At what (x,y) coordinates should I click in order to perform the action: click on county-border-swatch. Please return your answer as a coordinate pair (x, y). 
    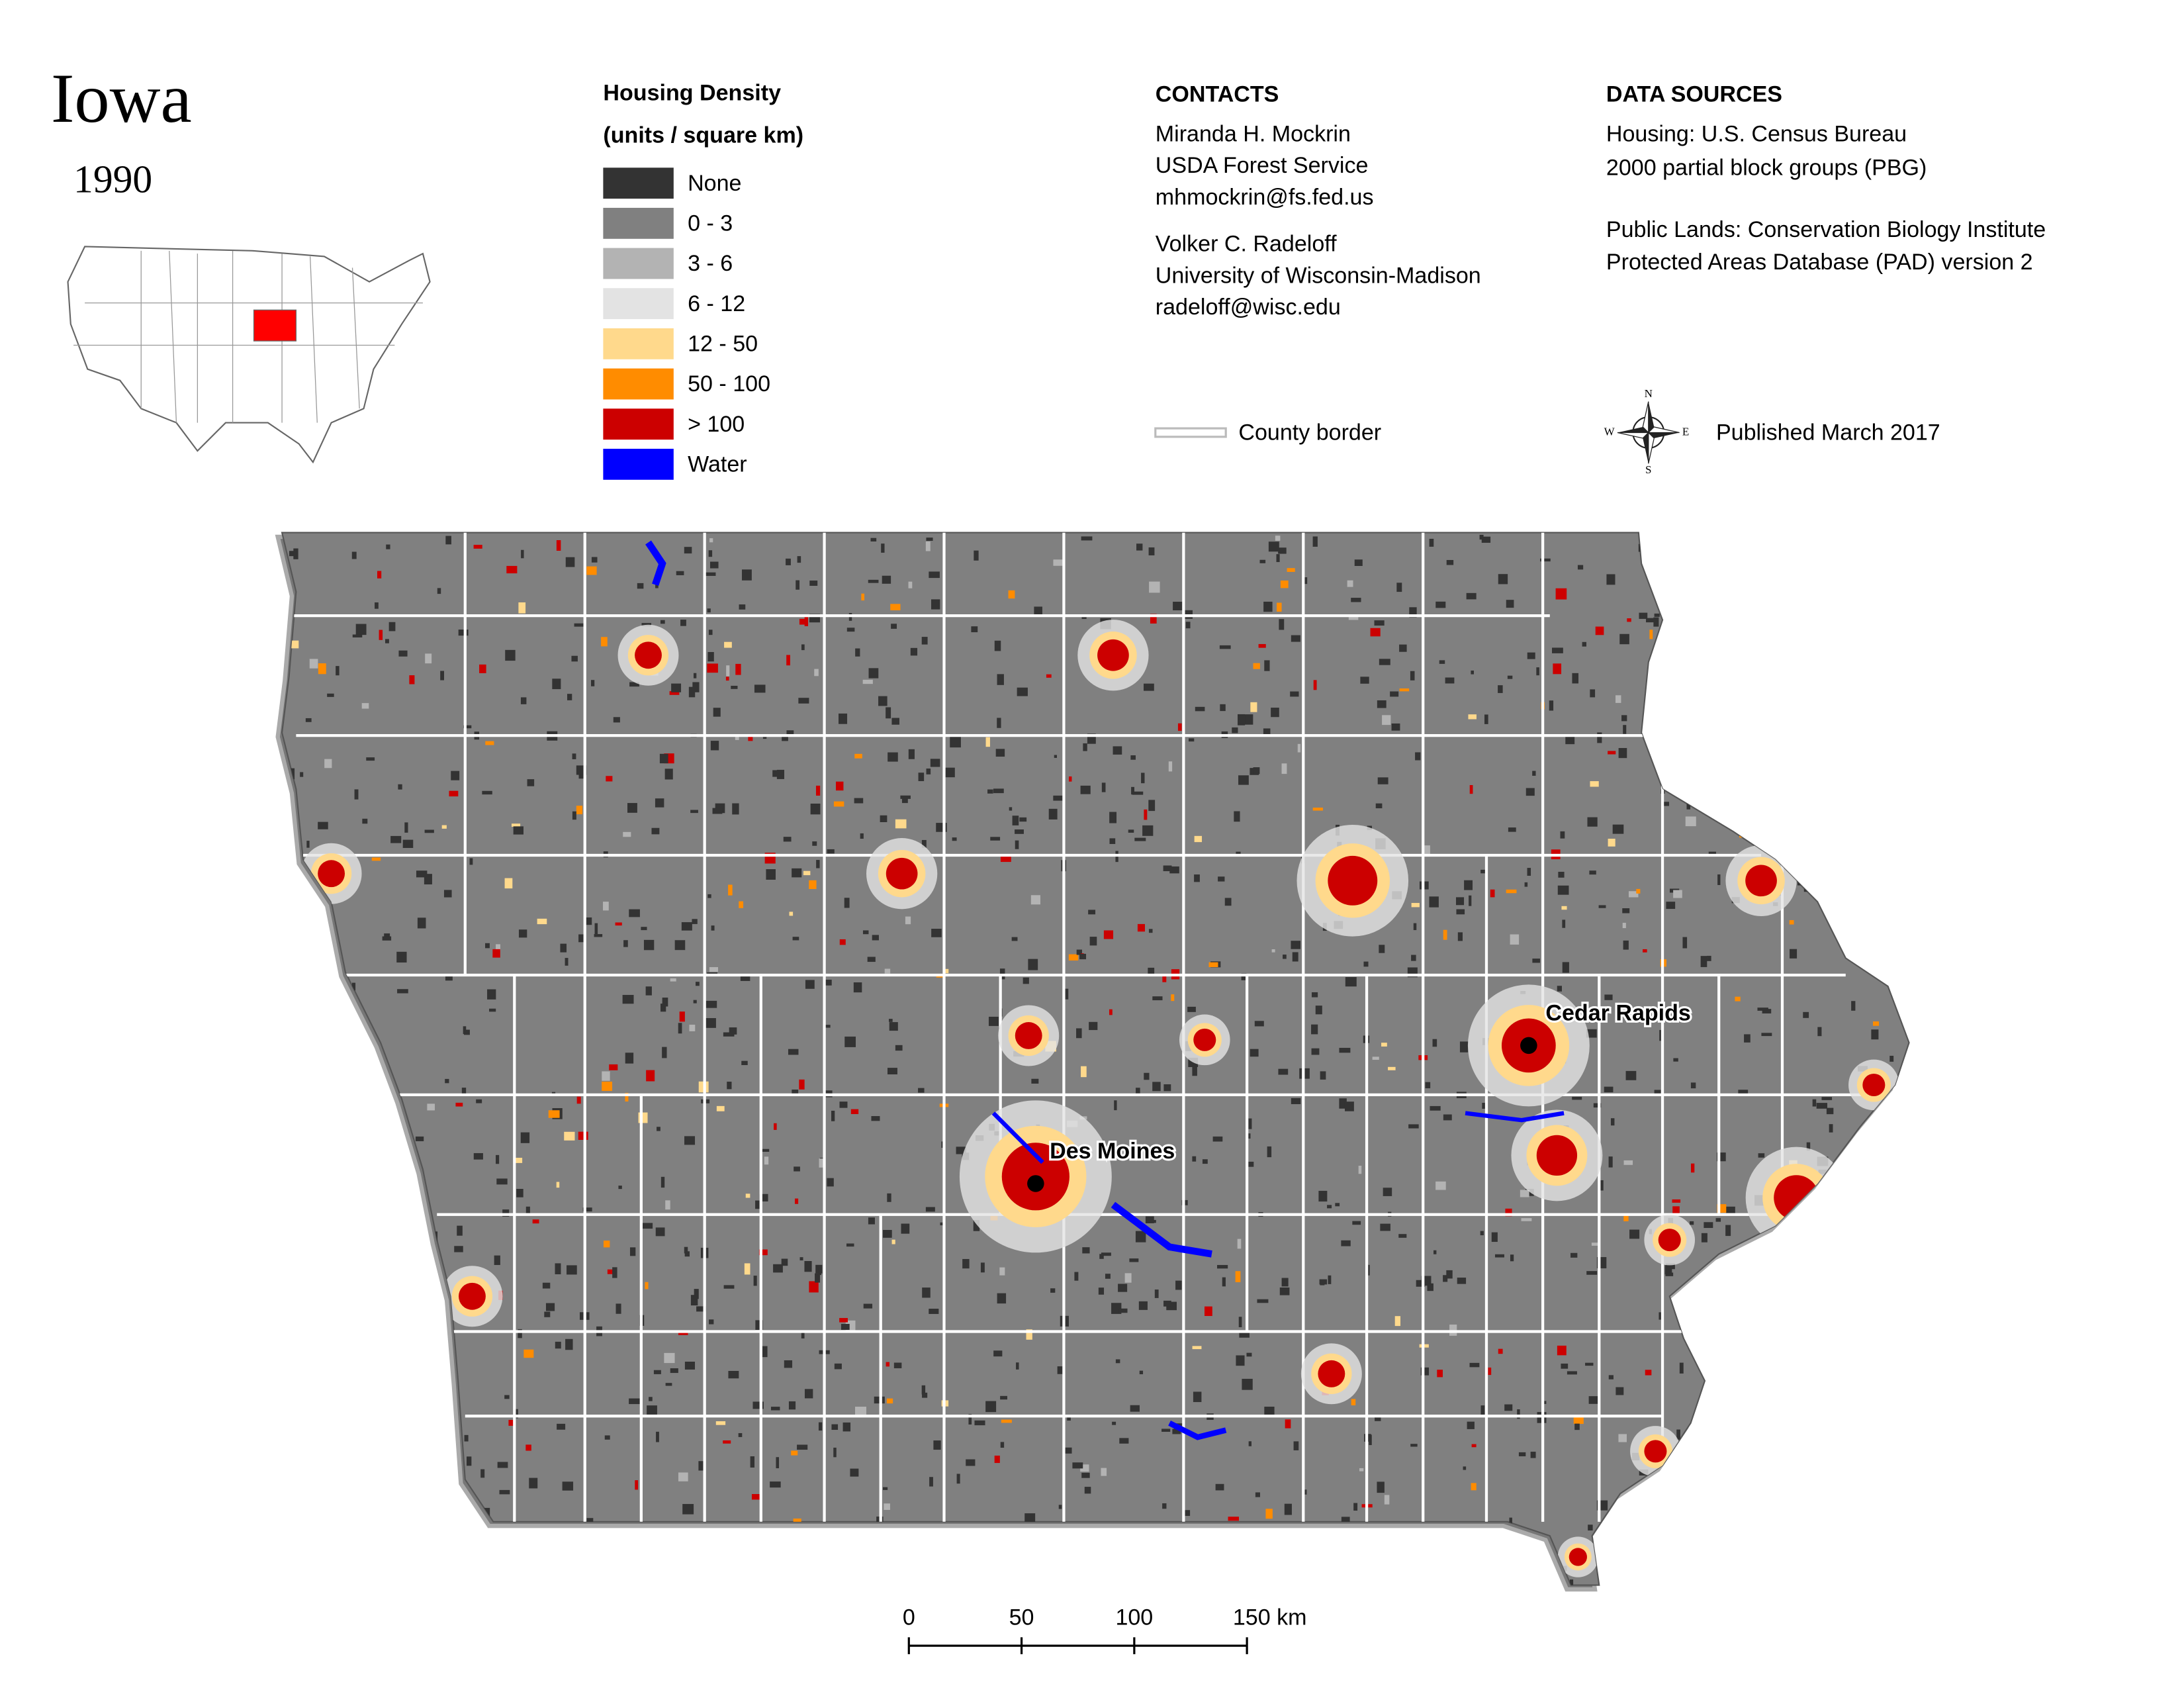
    Looking at the image, I should click on (1190, 432).